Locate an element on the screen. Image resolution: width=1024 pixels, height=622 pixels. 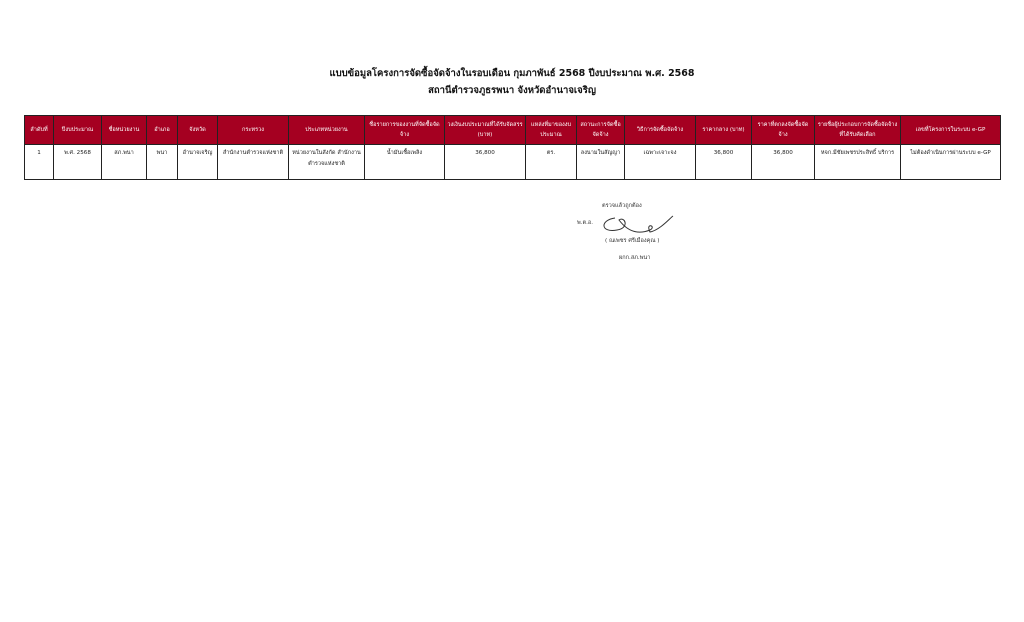
column-header: ปีงบประมาณ is located at coordinates (77, 130).